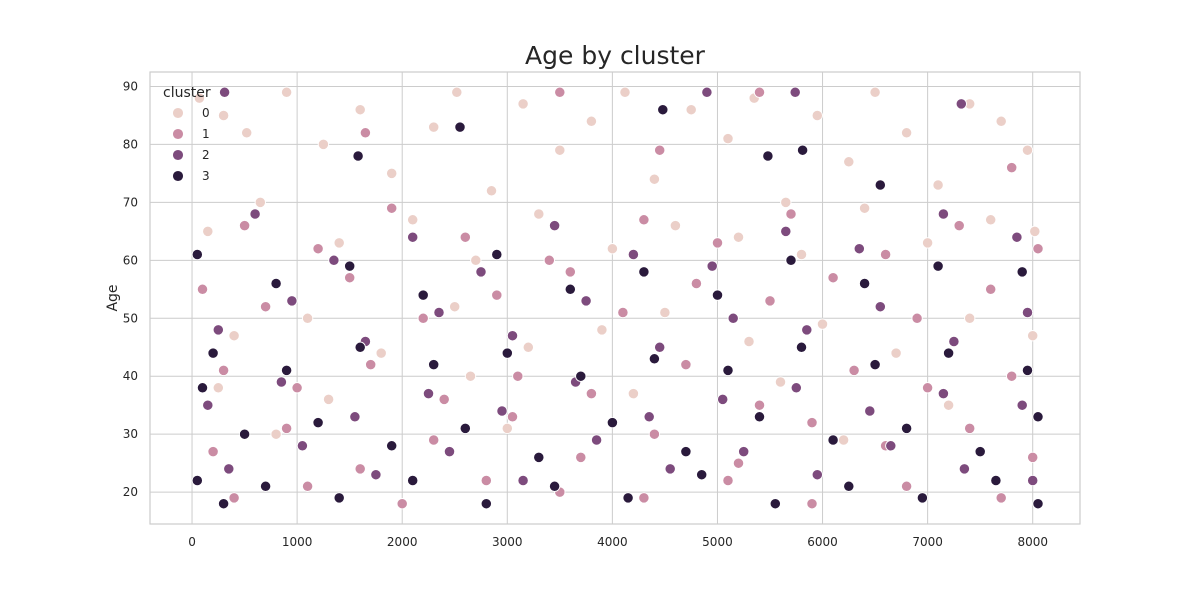 The width and height of the screenshot is (1200, 600). What do you see at coordinates (178, 176) in the screenshot?
I see `legend-marker` at bounding box center [178, 176].